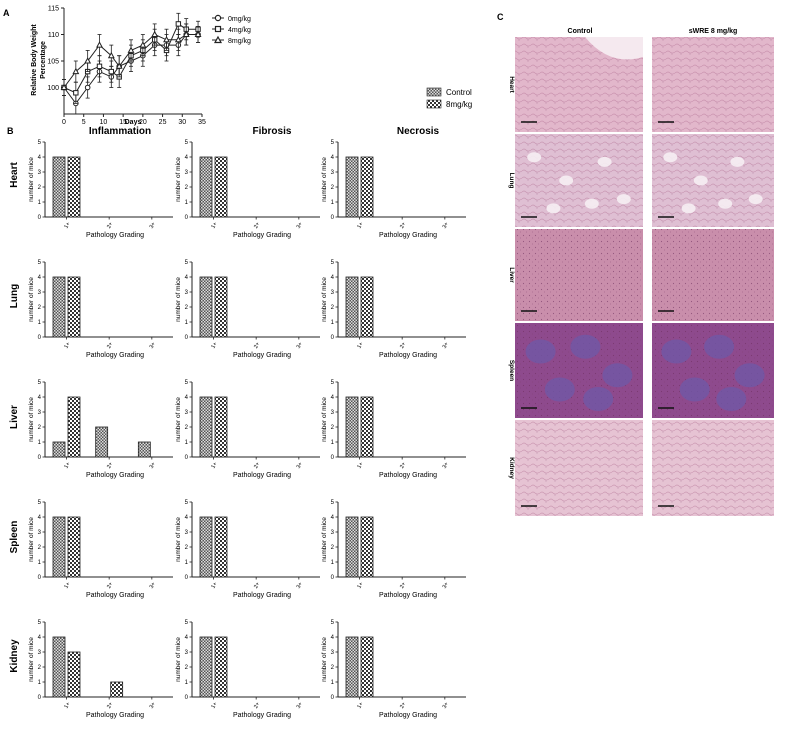 Image resolution: width=788 pixels, height=730 pixels. What do you see at coordinates (713, 84) in the screenshot?
I see `histology-image-heart-swre` at bounding box center [713, 84].